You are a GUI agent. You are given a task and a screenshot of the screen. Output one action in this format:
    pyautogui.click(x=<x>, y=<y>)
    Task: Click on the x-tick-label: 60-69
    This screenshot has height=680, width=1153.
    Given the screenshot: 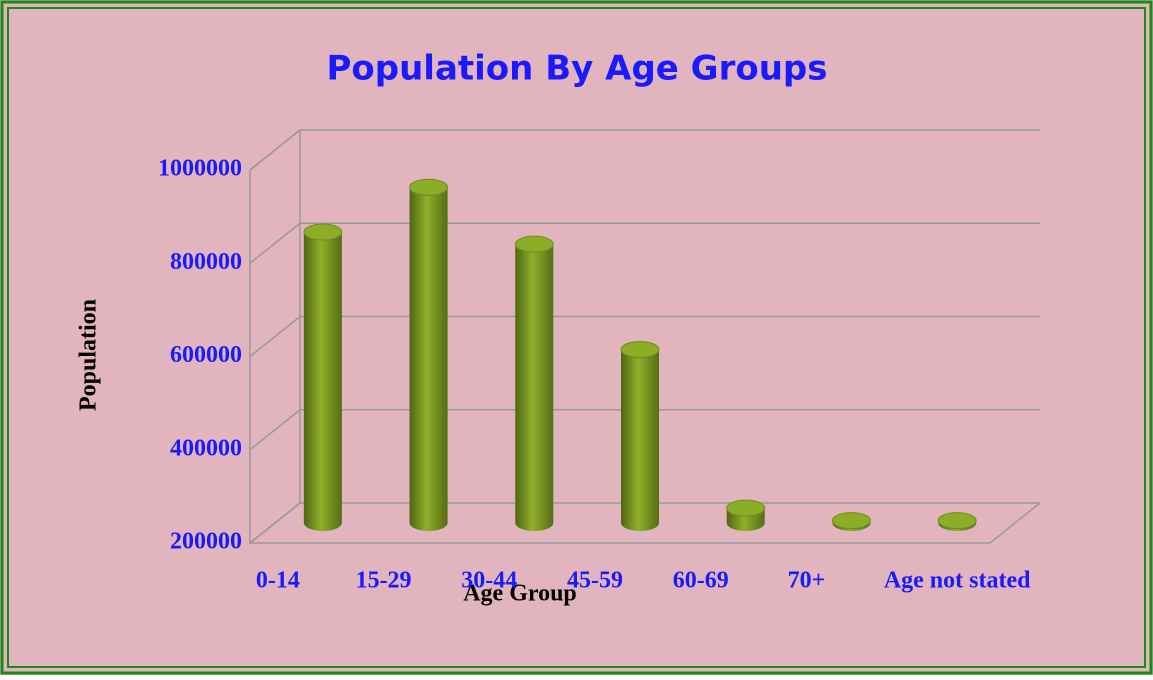 What is the action you would take?
    pyautogui.click(x=701, y=581)
    